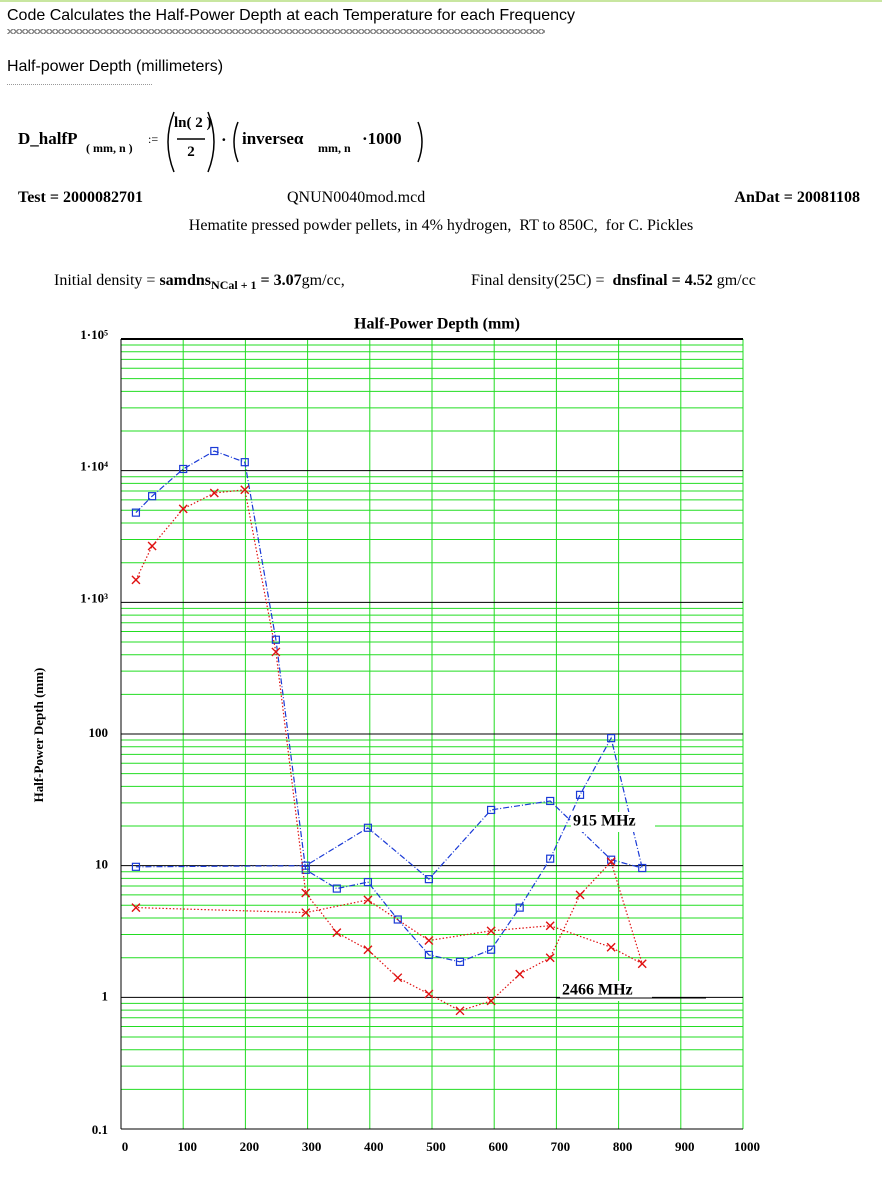 This screenshot has height=1200, width=882. I want to click on series-label: 915 MHz, so click(604, 821).